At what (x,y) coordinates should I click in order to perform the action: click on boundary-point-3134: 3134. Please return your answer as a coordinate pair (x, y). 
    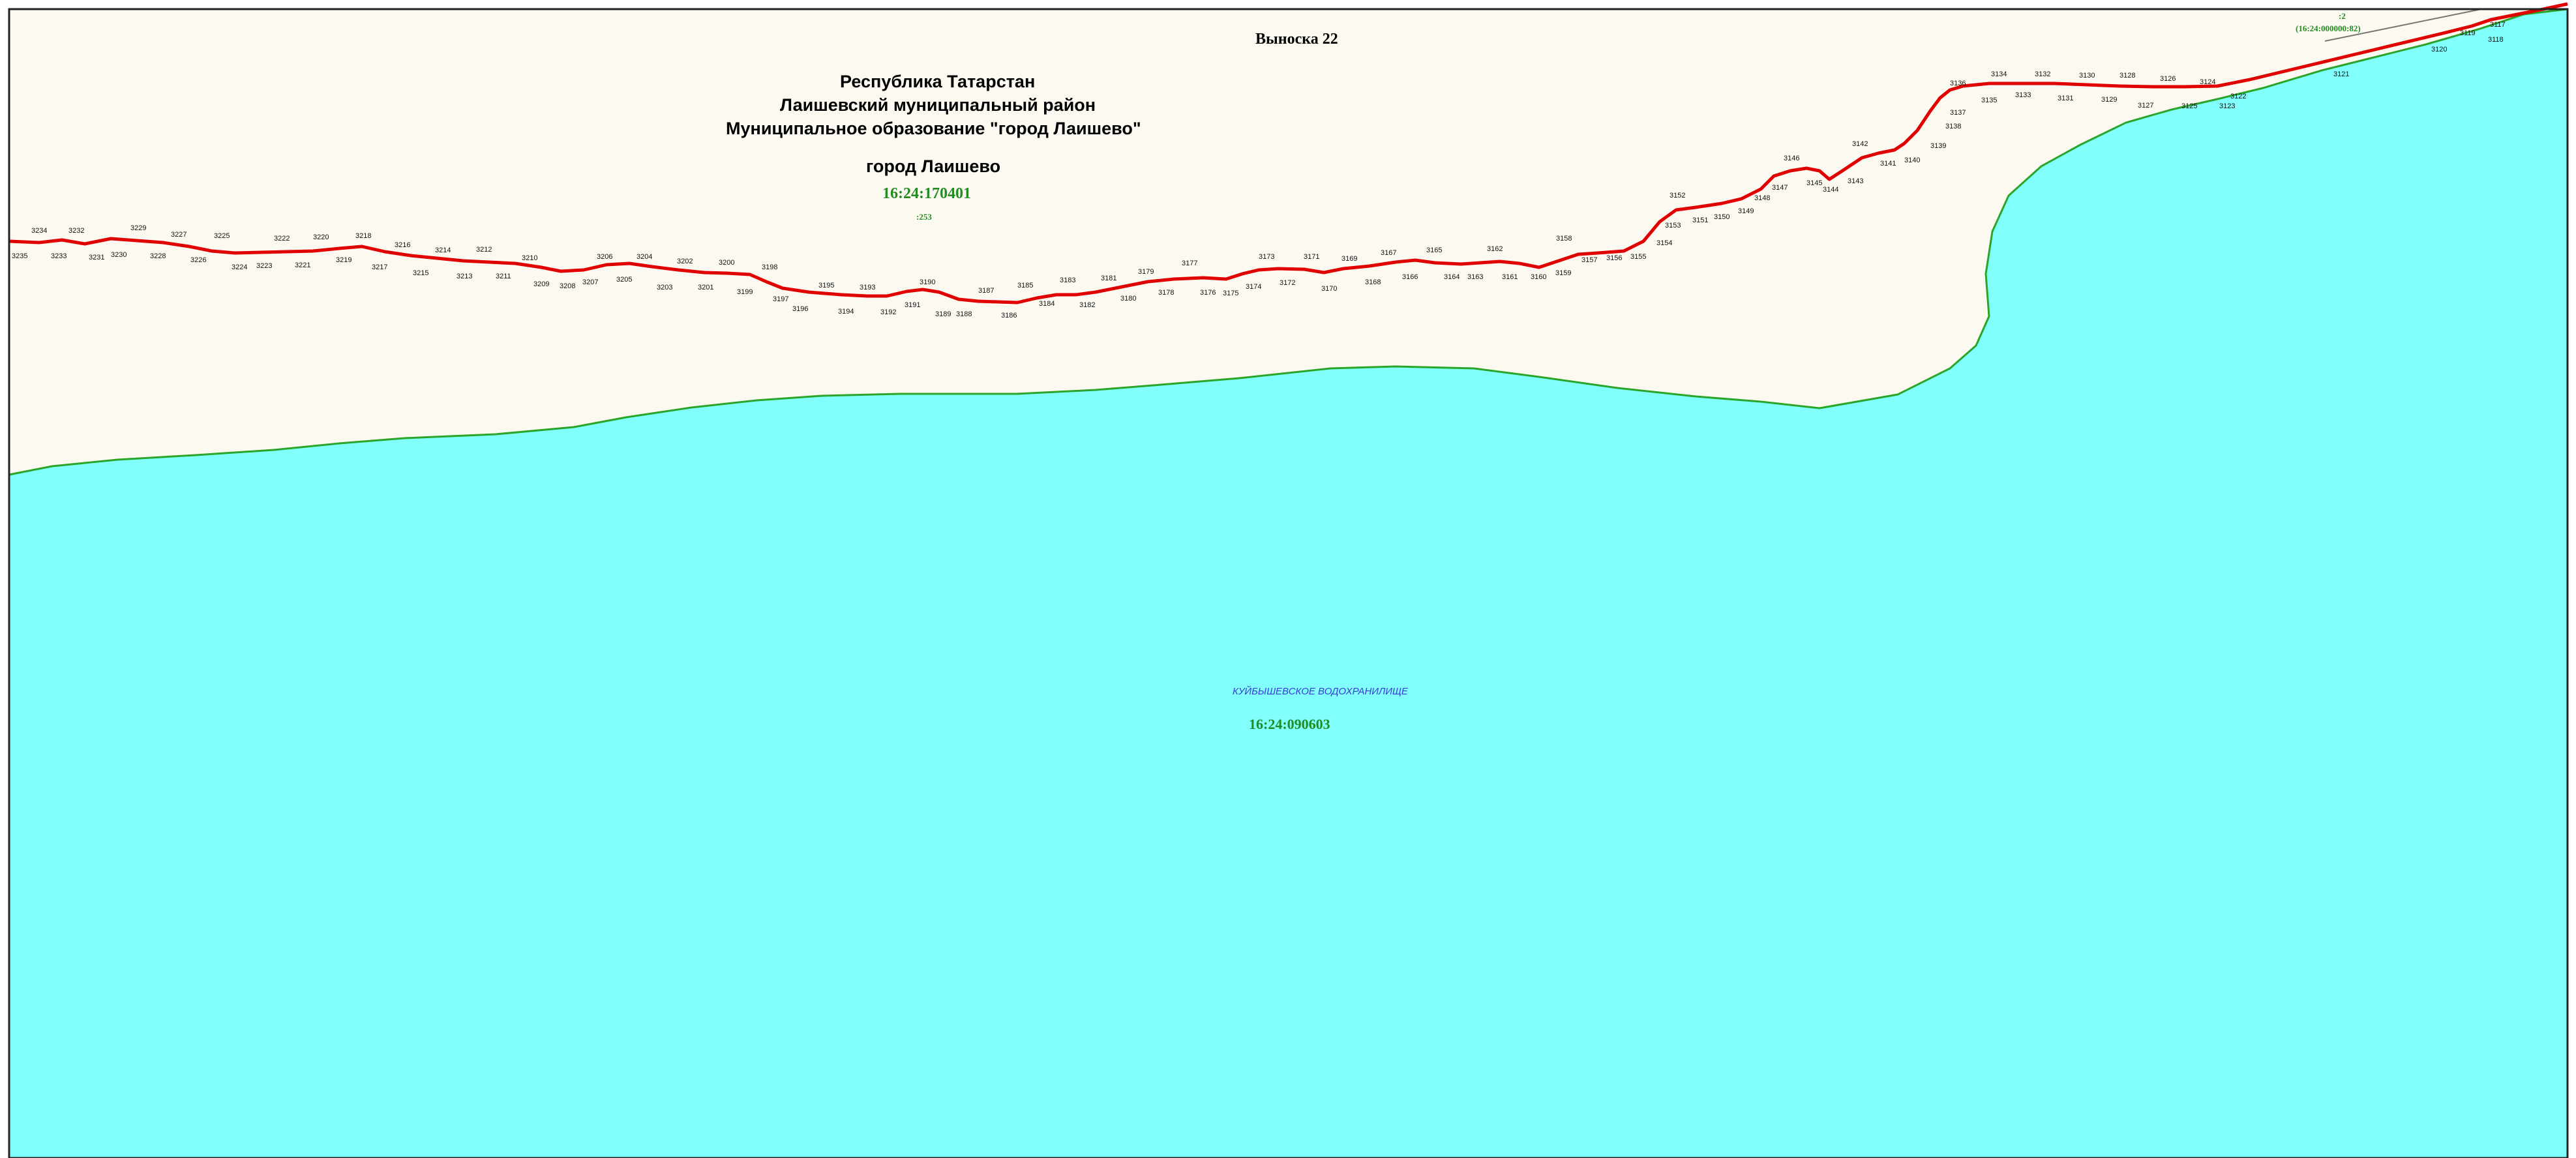
    Looking at the image, I should click on (1999, 74).